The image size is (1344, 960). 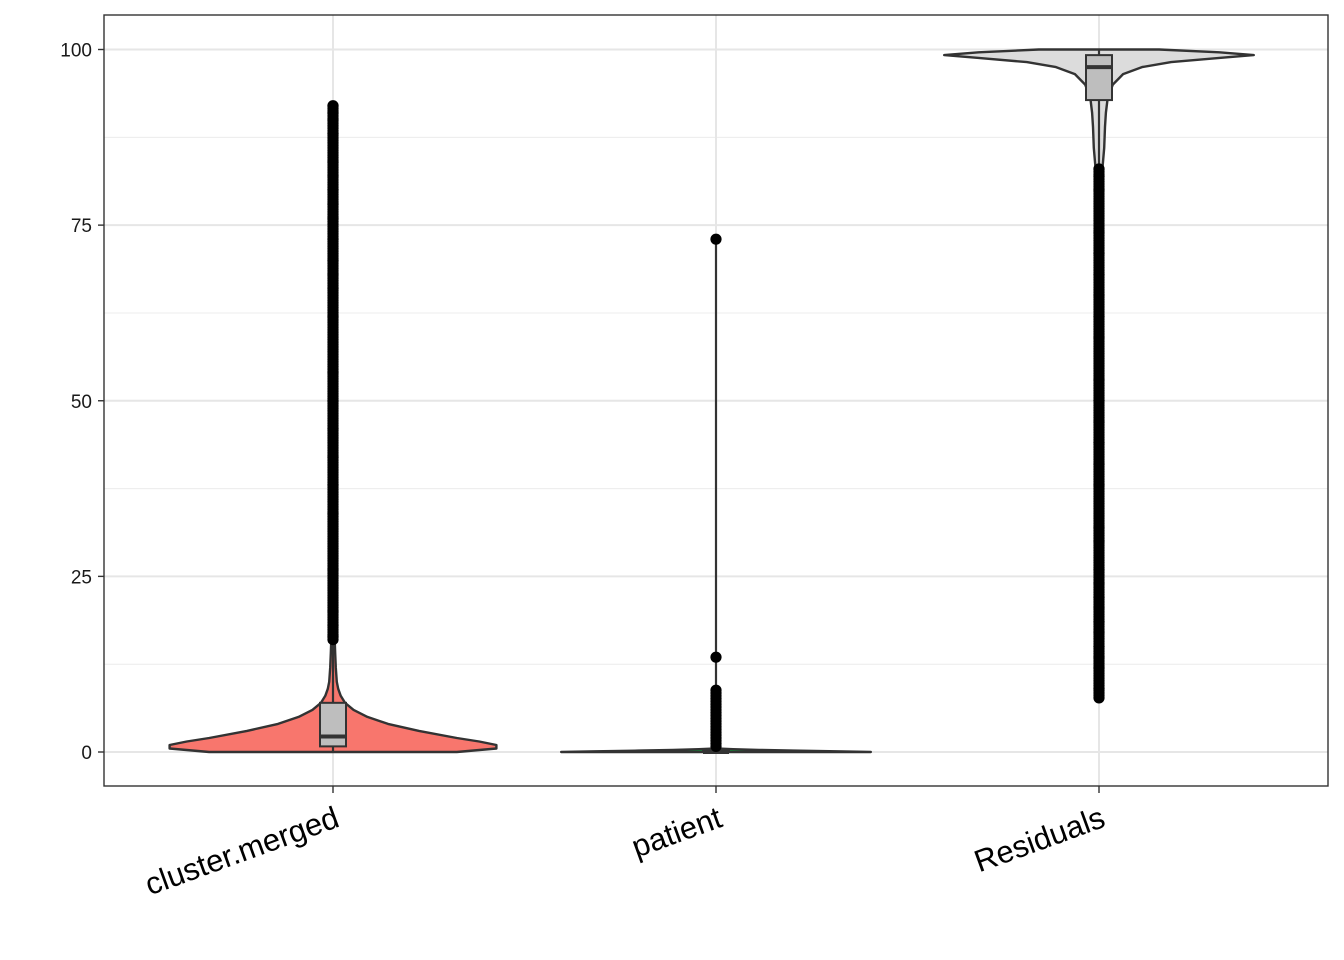 What do you see at coordinates (81, 577) in the screenshot?
I see `y-tick-label: 25` at bounding box center [81, 577].